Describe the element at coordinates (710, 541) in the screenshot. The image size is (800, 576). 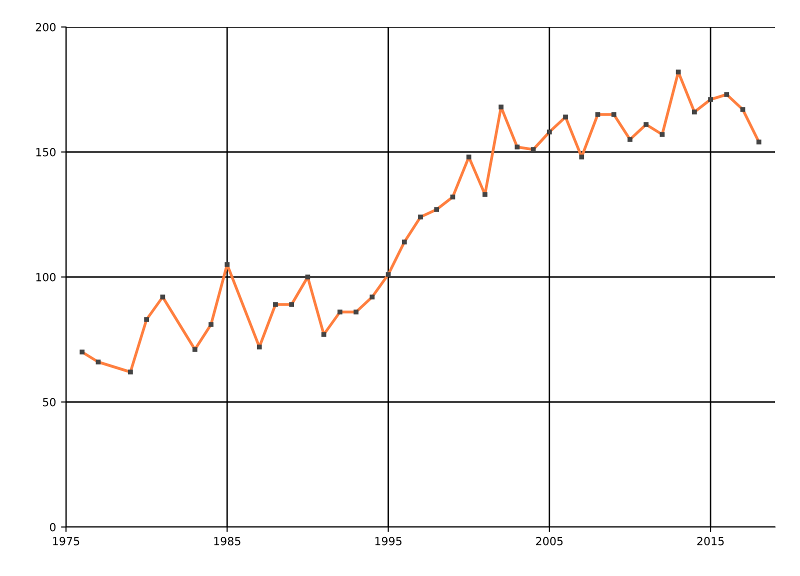
I see `x-tick-label: 2015` at that location.